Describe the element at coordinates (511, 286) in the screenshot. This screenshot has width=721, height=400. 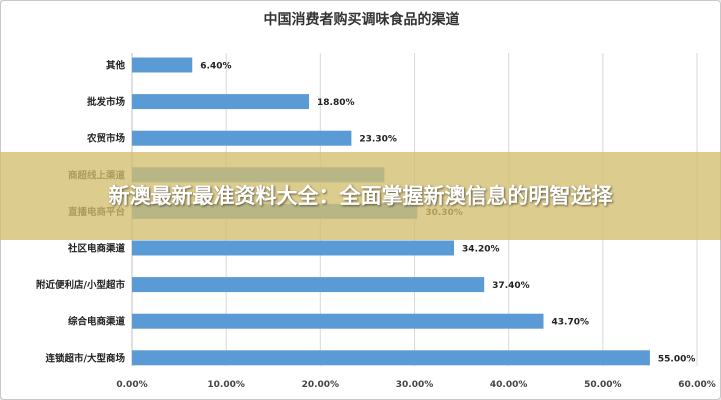
I see `data-label: 37.40%` at that location.